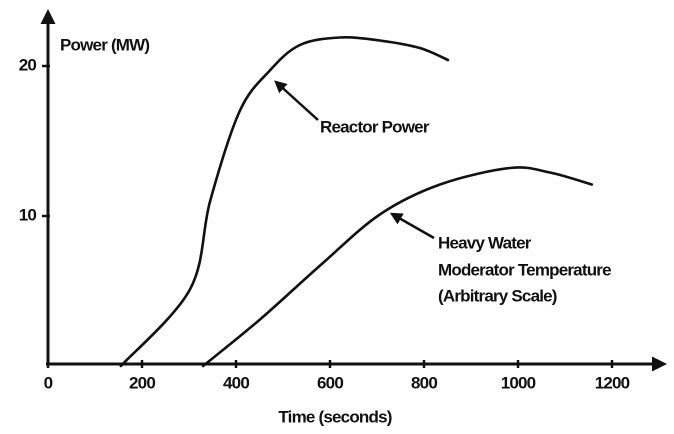  What do you see at coordinates (28, 214) in the screenshot?
I see `y-tick-label: 10` at bounding box center [28, 214].